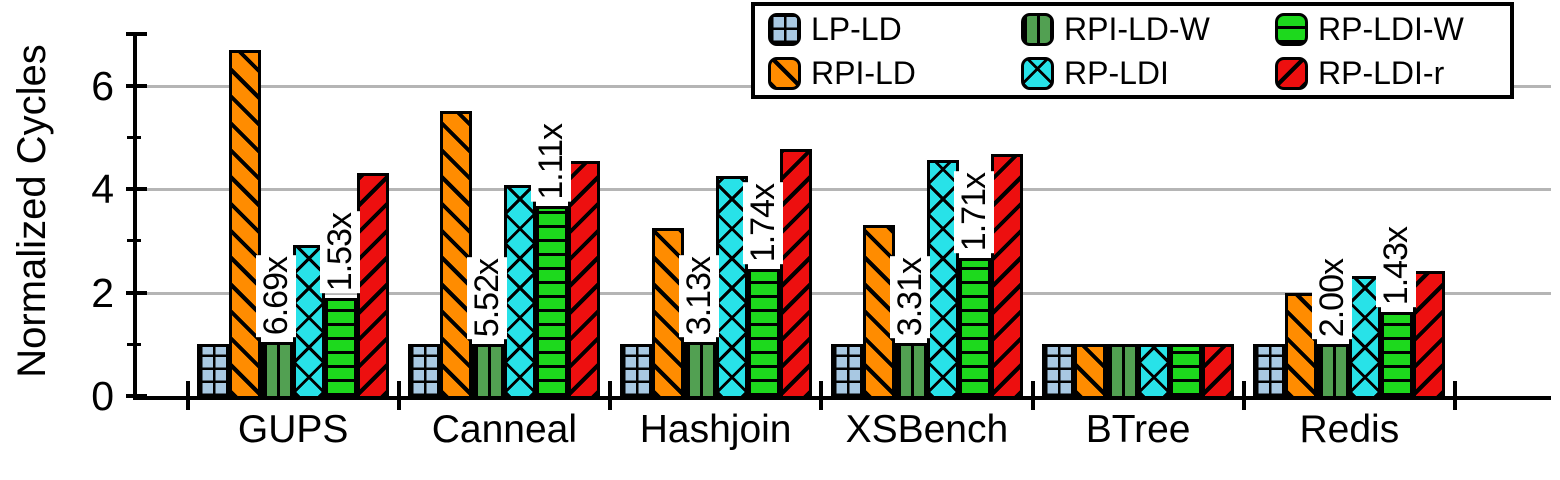  What do you see at coordinates (763, 334) in the screenshot?
I see `bar-RP-LDI-W-Hashjoin` at bounding box center [763, 334].